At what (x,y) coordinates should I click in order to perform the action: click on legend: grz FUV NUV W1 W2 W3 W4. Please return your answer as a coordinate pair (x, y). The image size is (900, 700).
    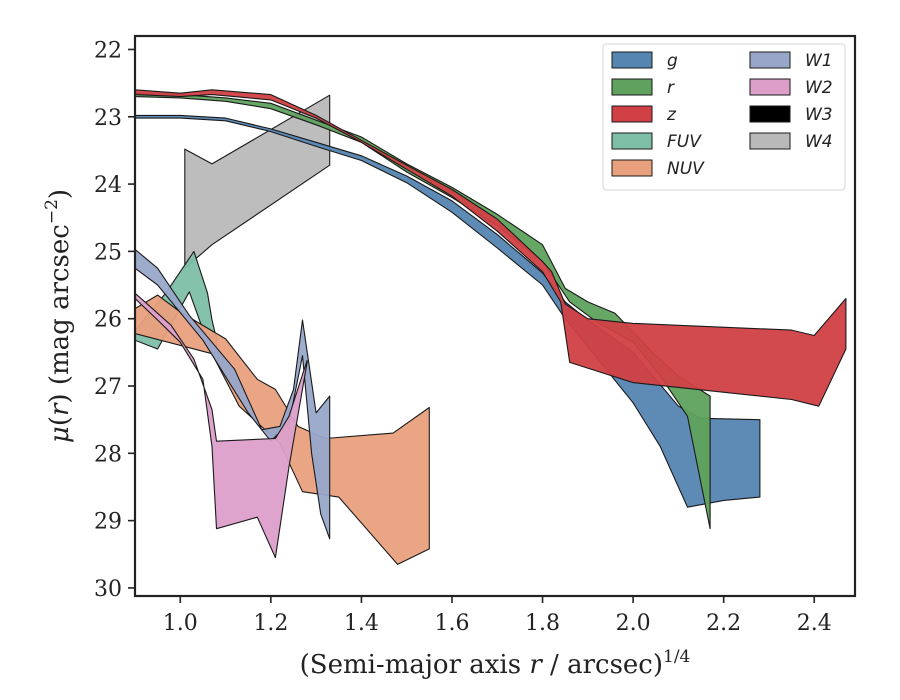
    Looking at the image, I should click on (724, 117).